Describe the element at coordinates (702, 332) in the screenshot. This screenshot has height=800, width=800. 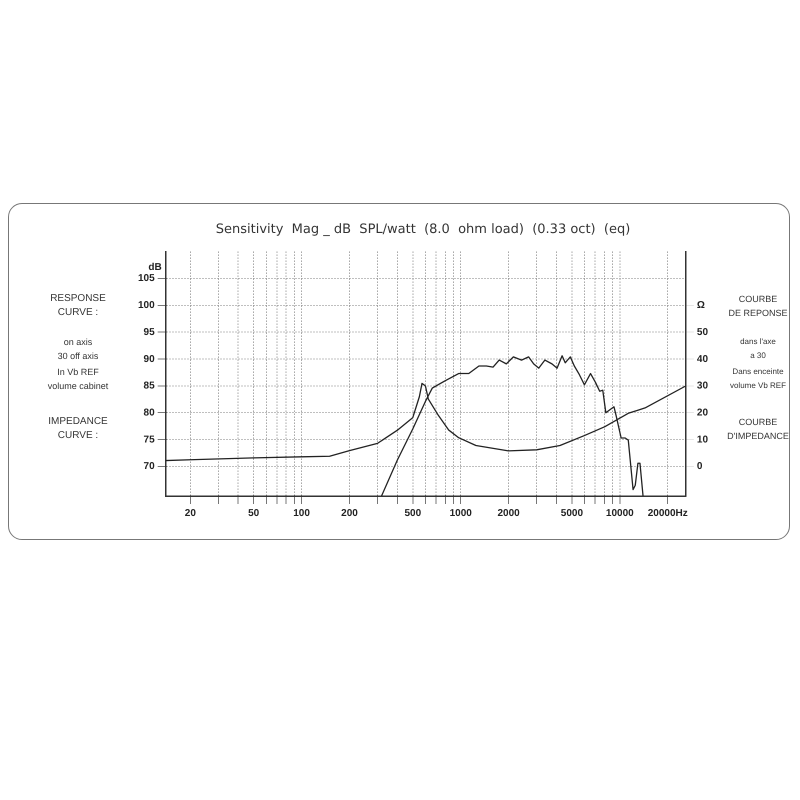
I see `y2-tick-label: 50` at that location.